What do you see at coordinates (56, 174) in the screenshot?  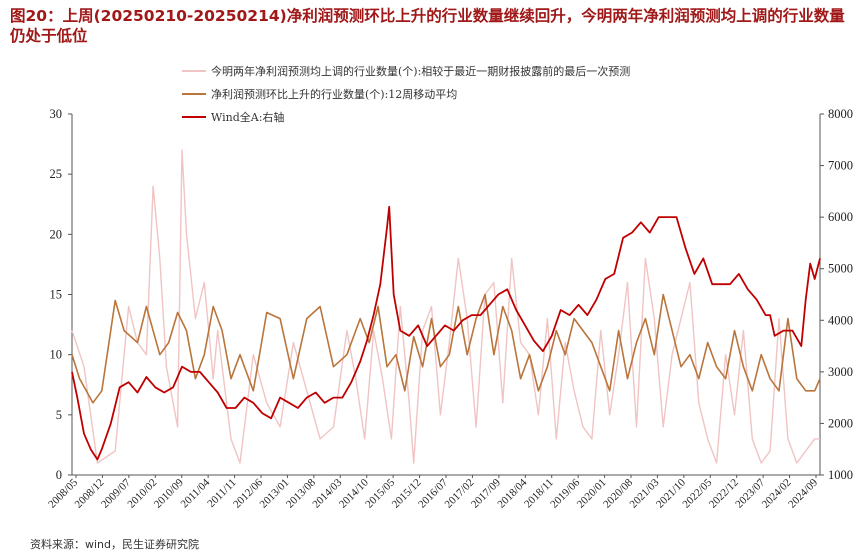 I see `left-tick-label: 25` at bounding box center [56, 174].